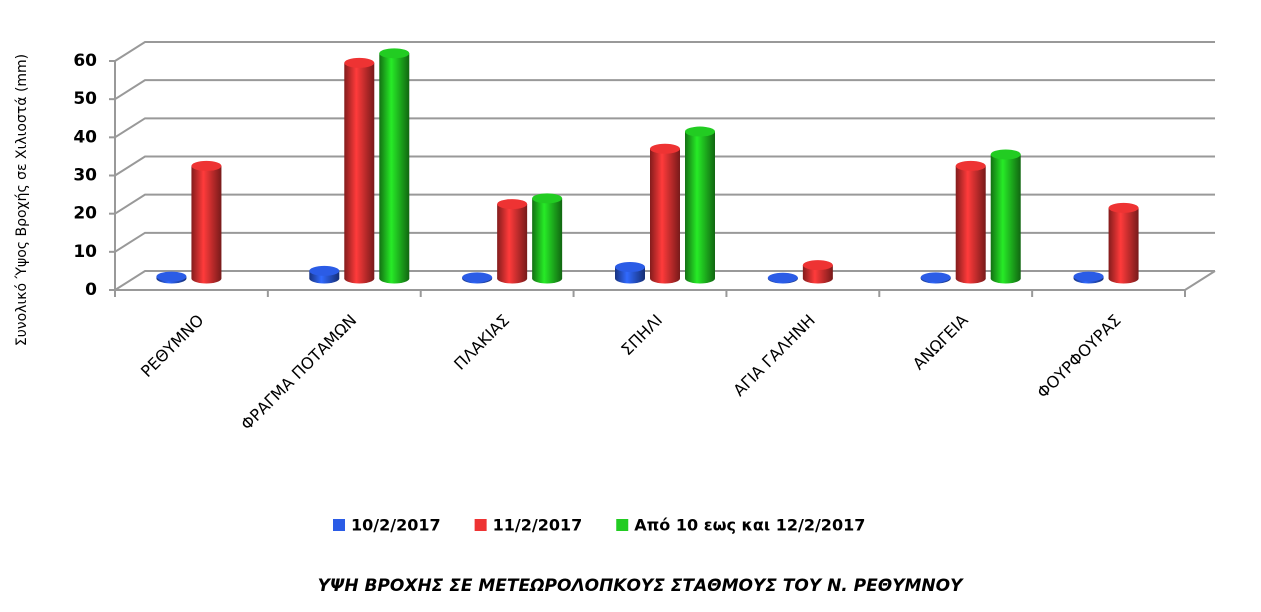 This screenshot has height=612, width=1261. Describe the element at coordinates (85, 176) in the screenshot. I see `y-tick-label: 30` at that location.